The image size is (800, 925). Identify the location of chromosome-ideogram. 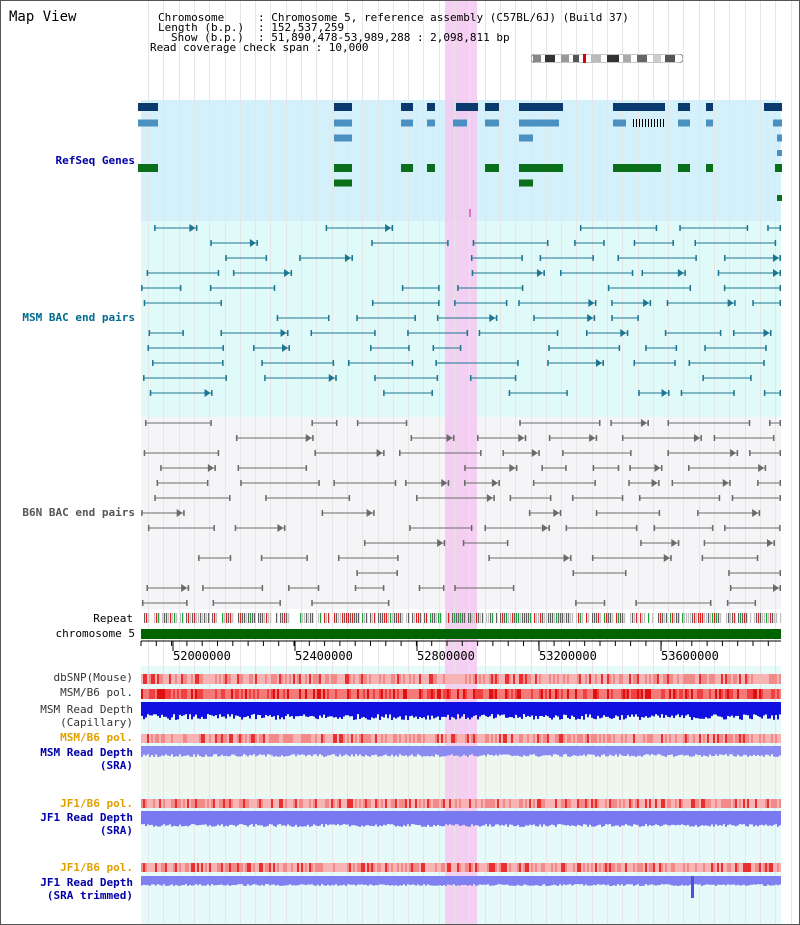
(607, 58).